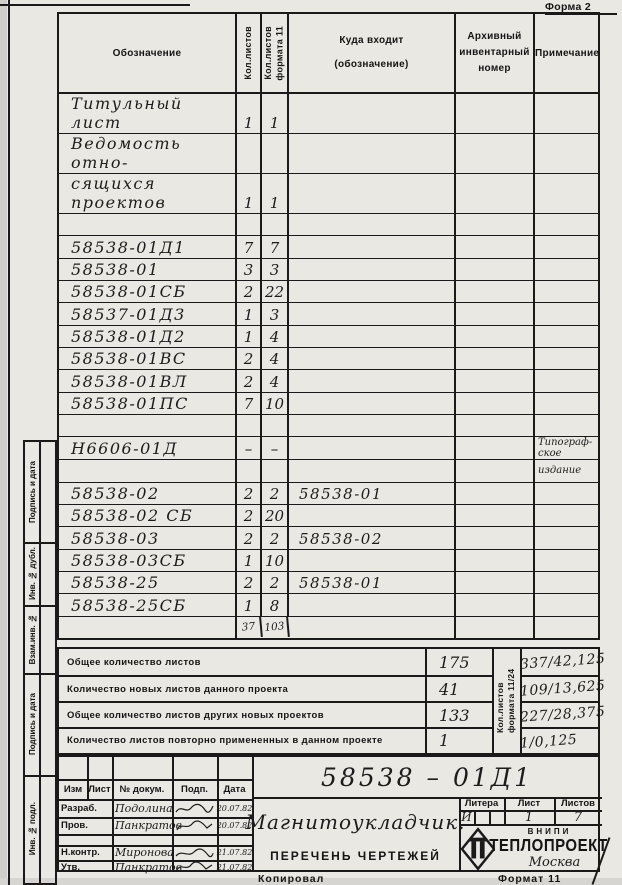 This screenshot has height=885, width=622. I want to click on col-note: Примечание, so click(567, 53).